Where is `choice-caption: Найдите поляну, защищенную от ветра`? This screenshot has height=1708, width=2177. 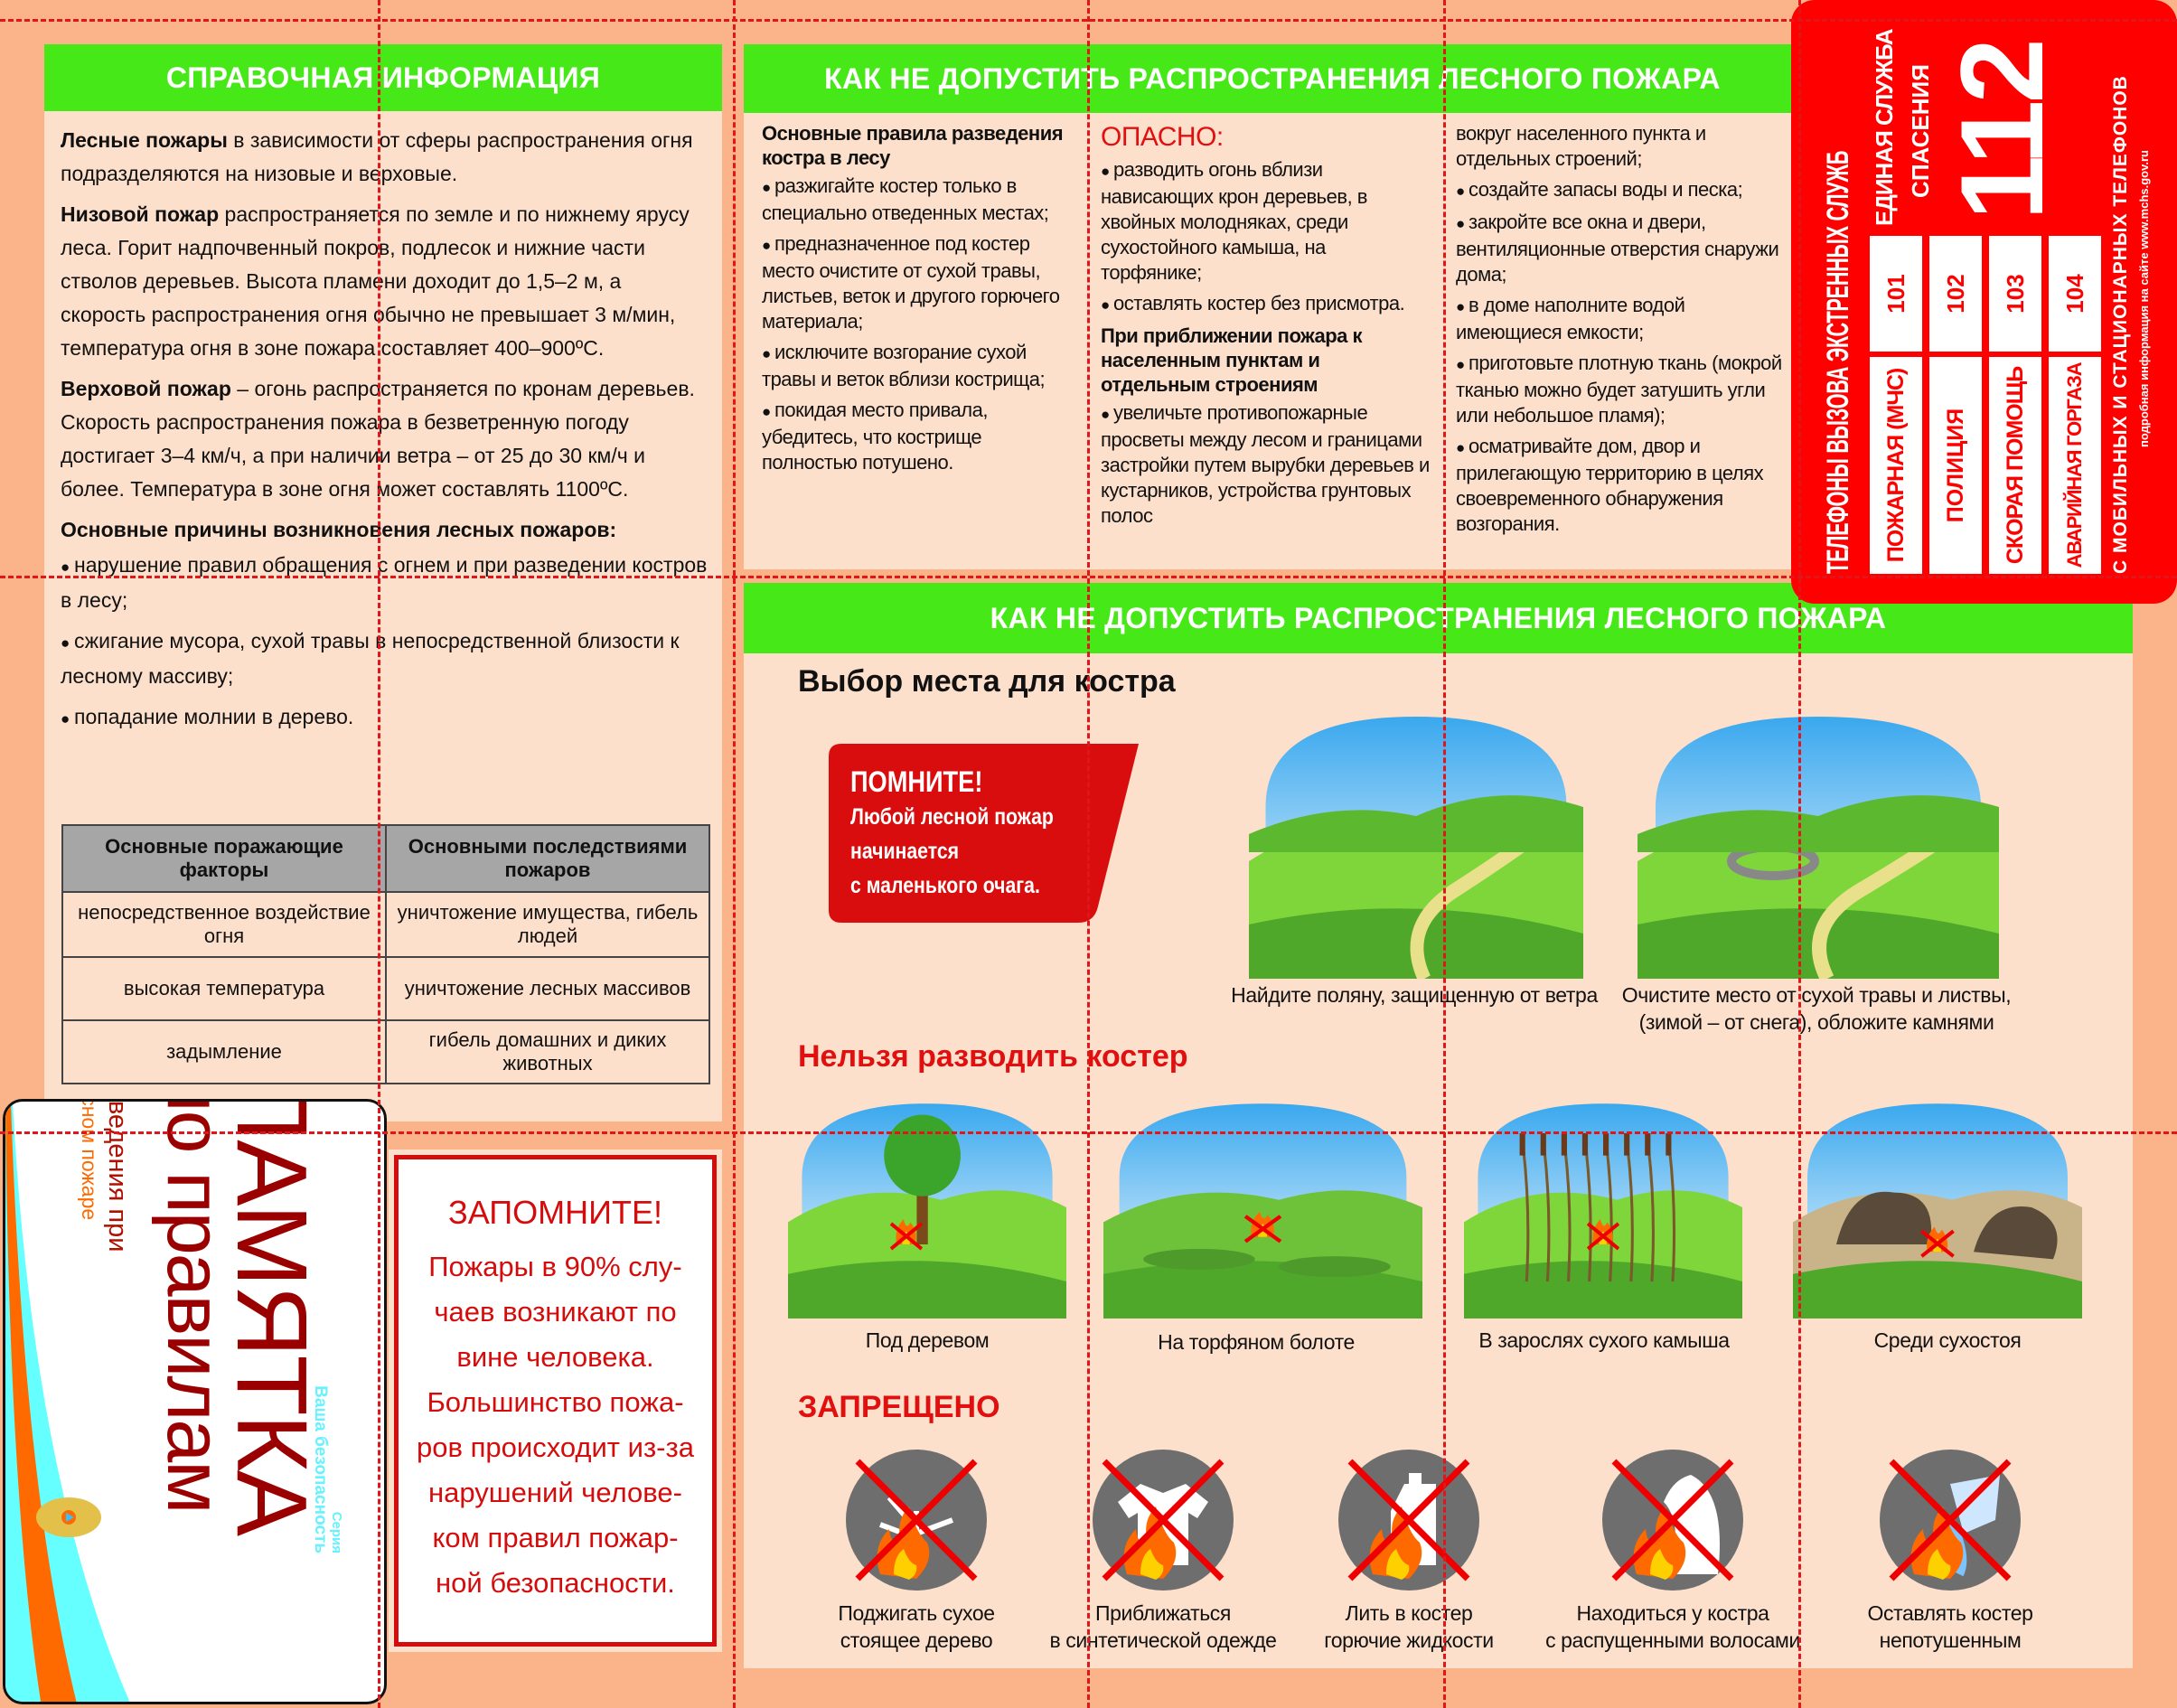
choice-caption: Найдите поляну, защищенную от ветра is located at coordinates (1414, 995).